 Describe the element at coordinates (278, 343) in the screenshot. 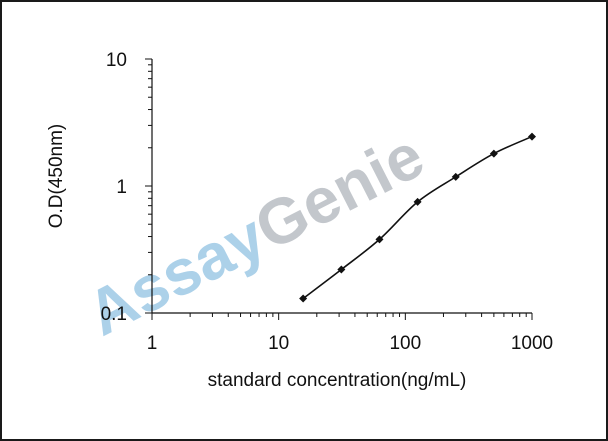

I see `x-tick-label: 10` at that location.